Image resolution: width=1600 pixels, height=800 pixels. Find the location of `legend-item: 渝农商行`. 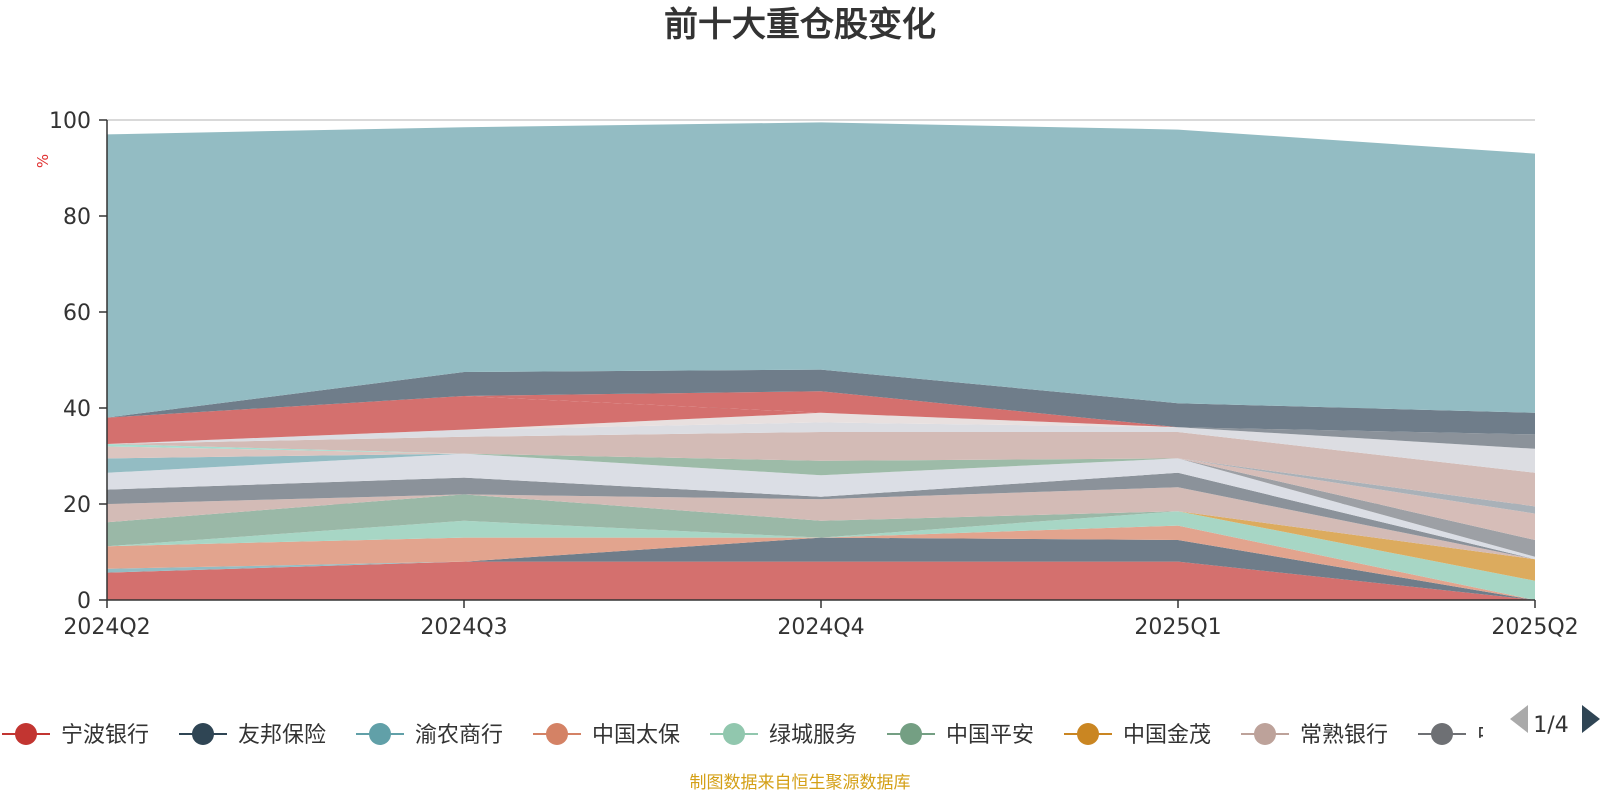

legend-item: 渝农商行 is located at coordinates (429, 735).